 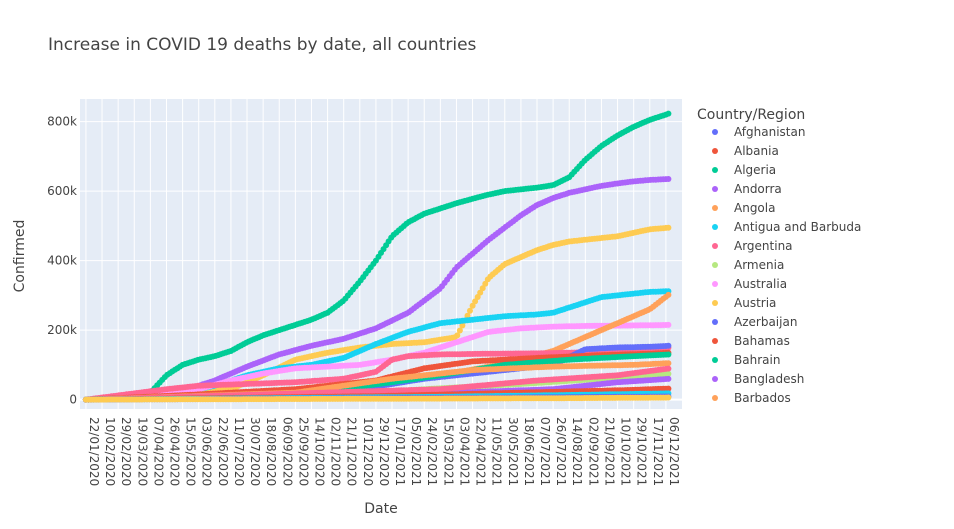 What do you see at coordinates (352, 451) in the screenshot?
I see `x-tick-label: 21/11/2020` at bounding box center [352, 451].